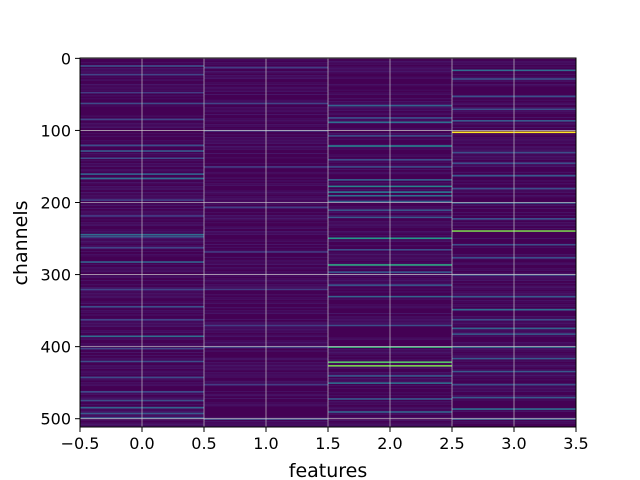 The image size is (640, 480). Describe the element at coordinates (265, 443) in the screenshot. I see `x-tick-label: 1.0` at that location.